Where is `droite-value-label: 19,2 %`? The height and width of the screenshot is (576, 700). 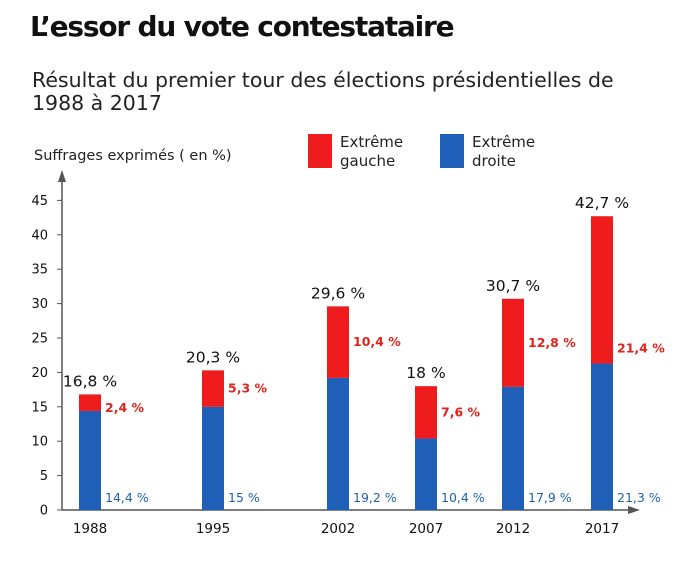
droite-value-label: 19,2 % is located at coordinates (375, 497).